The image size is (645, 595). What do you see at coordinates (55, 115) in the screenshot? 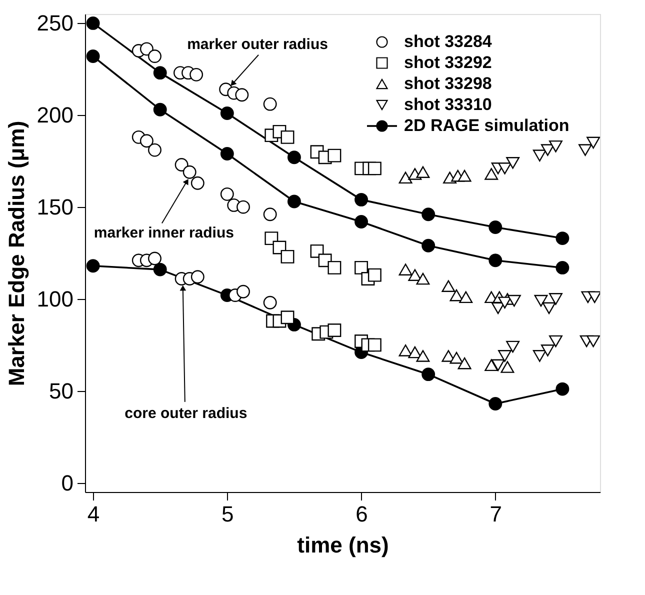
I see `y-tick-label: 200` at bounding box center [55, 115].